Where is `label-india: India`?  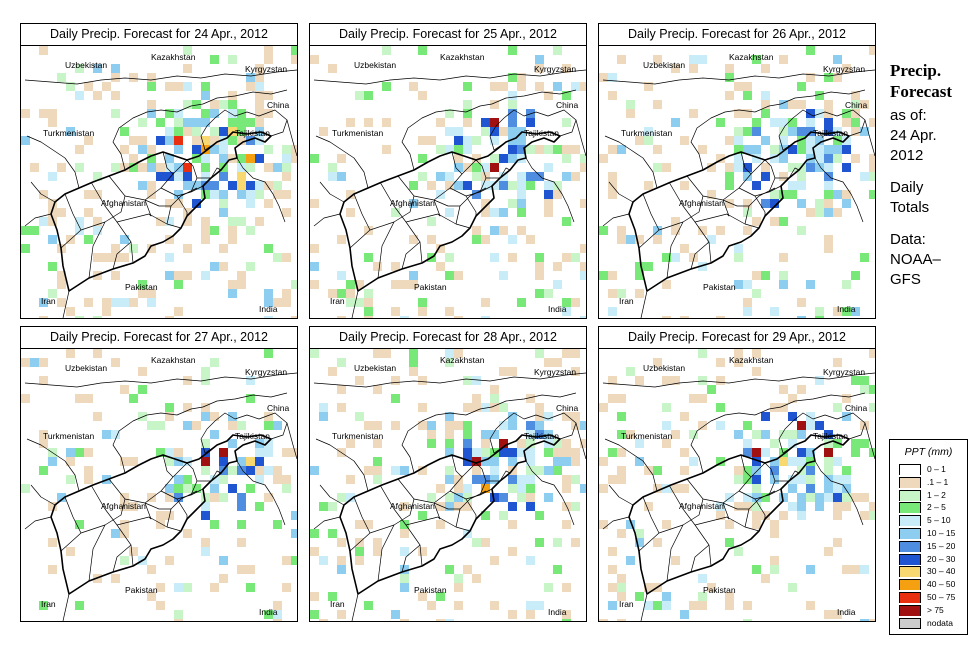 label-india: India is located at coordinates (846, 612).